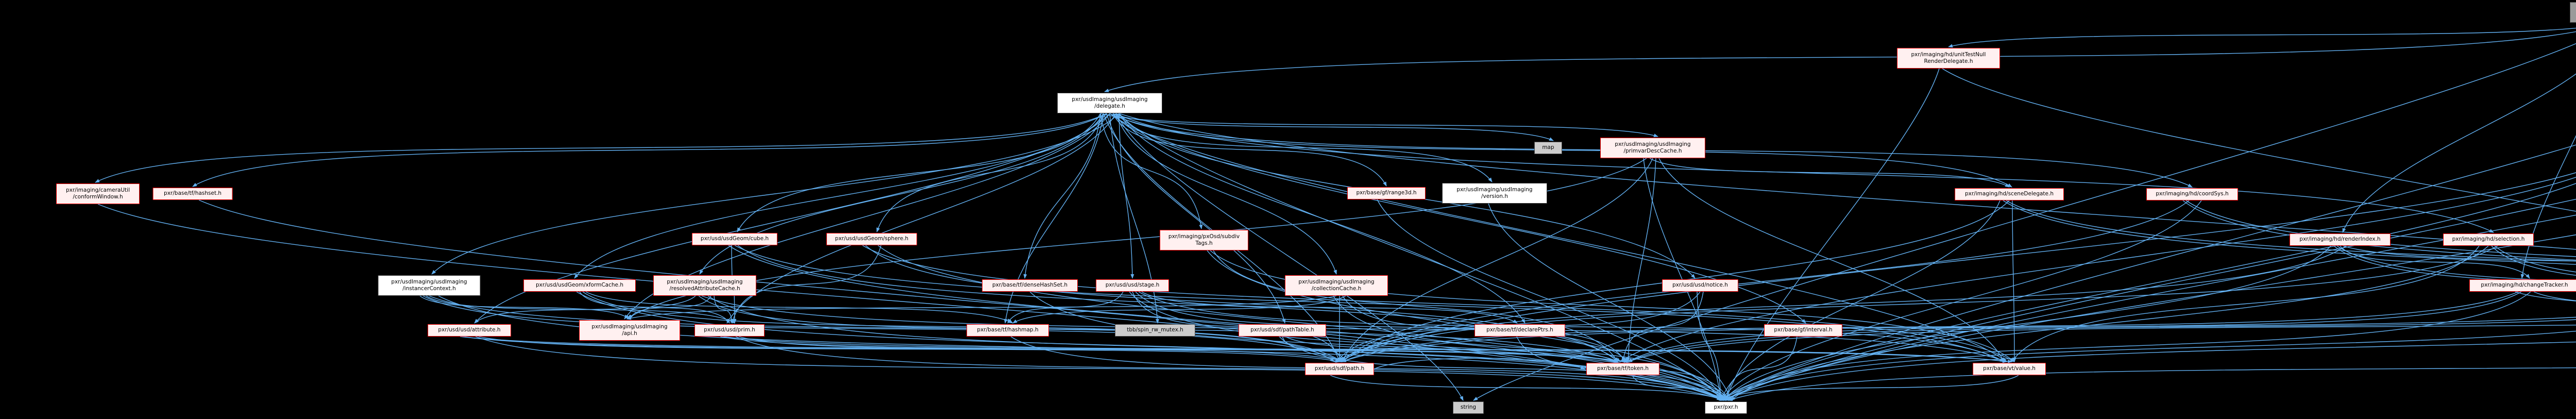  Describe the element at coordinates (1622, 369) in the screenshot. I see `graph-node-tfToken: pxr/base/tf/token.h` at that location.